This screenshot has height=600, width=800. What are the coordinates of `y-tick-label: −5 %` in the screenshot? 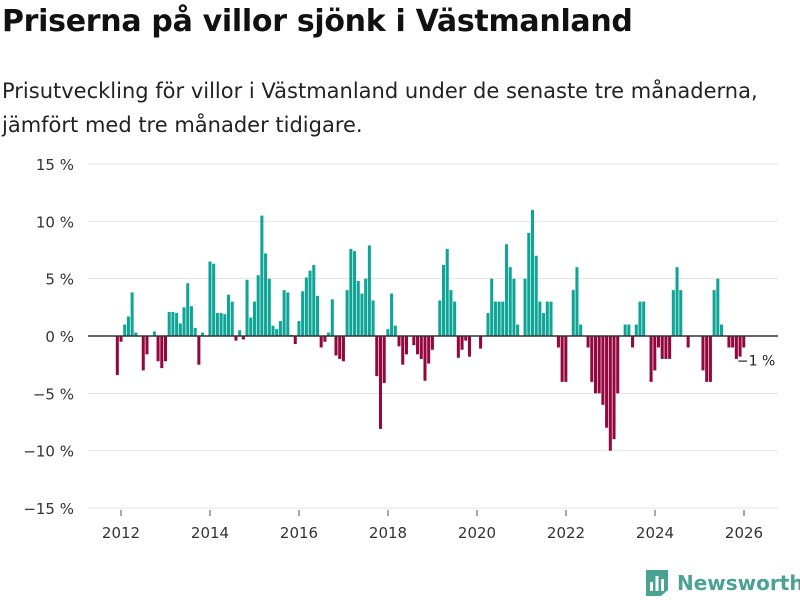 It's located at (53, 394).